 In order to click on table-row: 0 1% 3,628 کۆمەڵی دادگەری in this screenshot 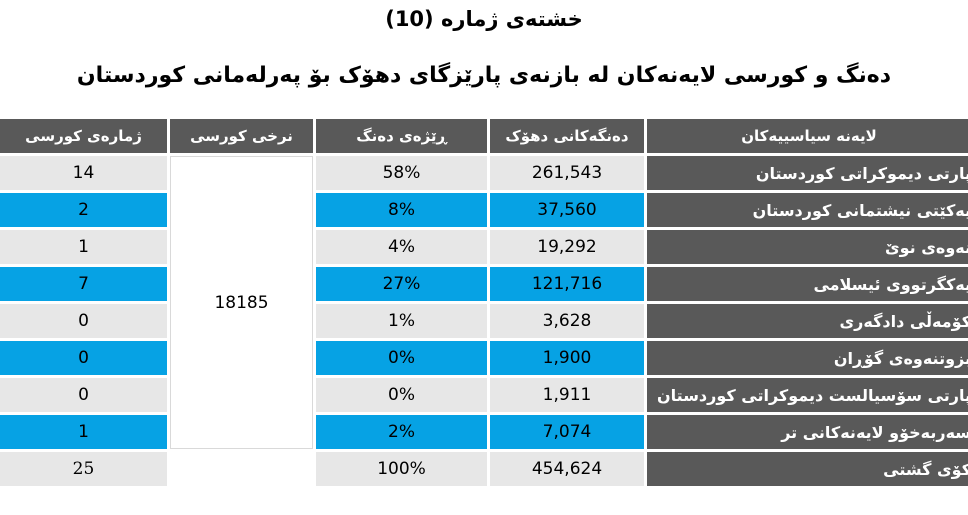, I will do `click(484, 321)`.